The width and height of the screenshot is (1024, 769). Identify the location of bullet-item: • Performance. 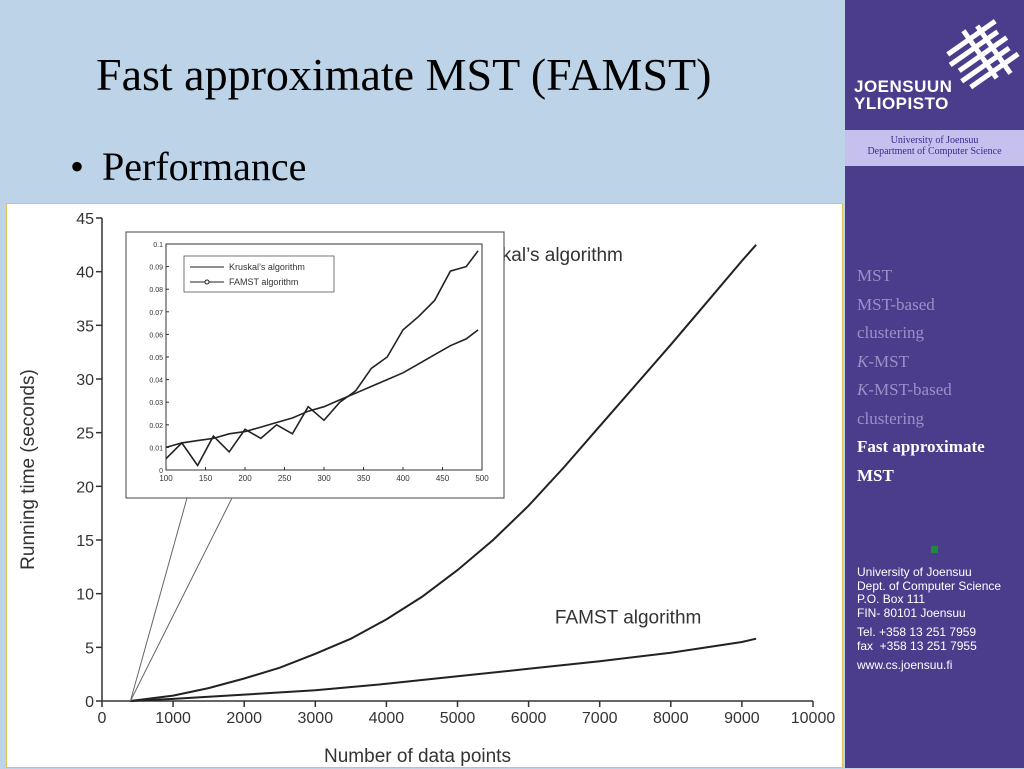
(188, 166).